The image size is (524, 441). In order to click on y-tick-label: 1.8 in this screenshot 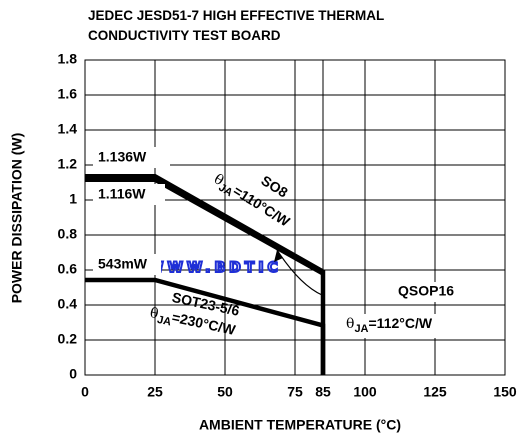, I will do `click(68, 59)`.